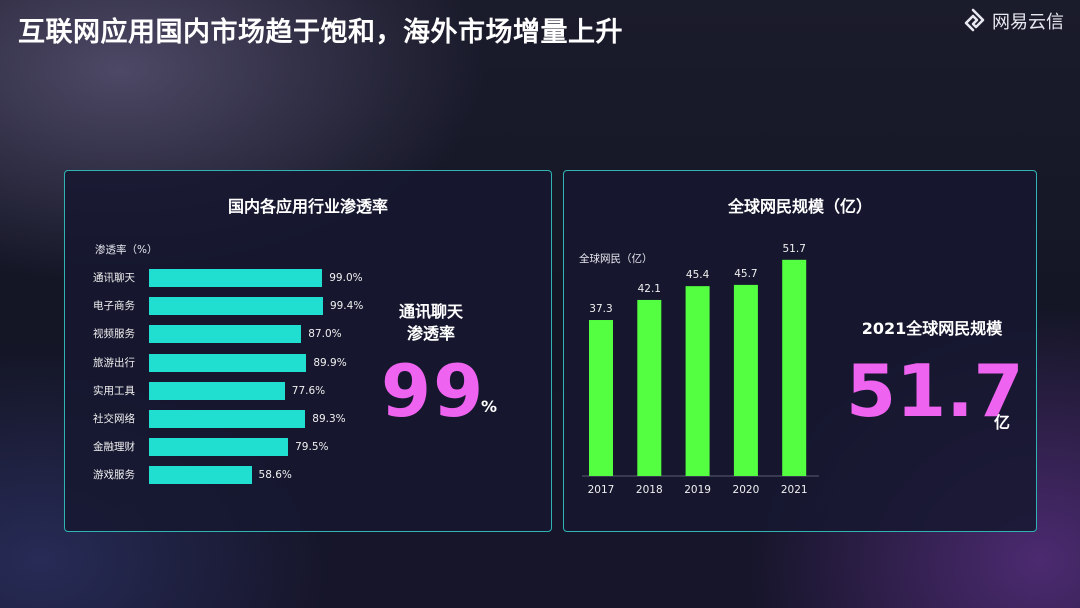 This screenshot has height=608, width=1080. Describe the element at coordinates (114, 390) in the screenshot. I see `penetration-category-label: 实用工具` at that location.